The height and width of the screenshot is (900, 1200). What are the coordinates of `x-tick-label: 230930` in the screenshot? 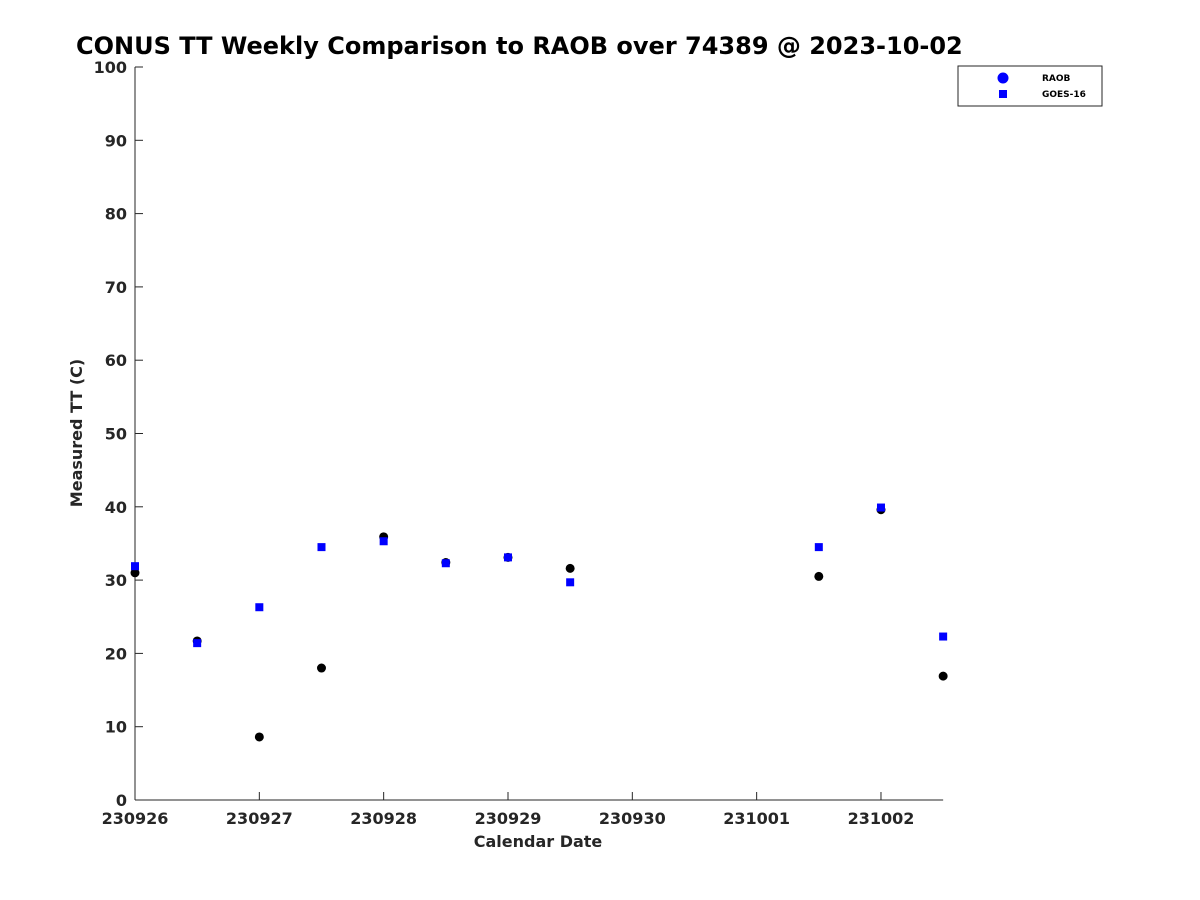 It's located at (632, 818).